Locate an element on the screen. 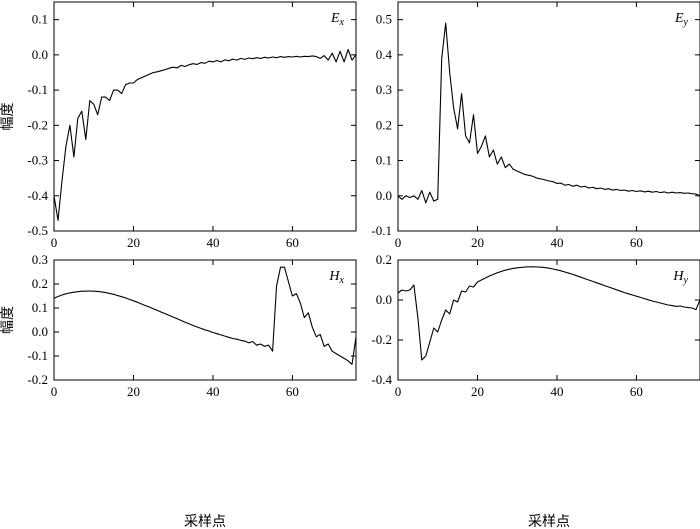 Image resolution: width=700 pixels, height=529 pixels. panel-label: Ex is located at coordinates (337, 19).